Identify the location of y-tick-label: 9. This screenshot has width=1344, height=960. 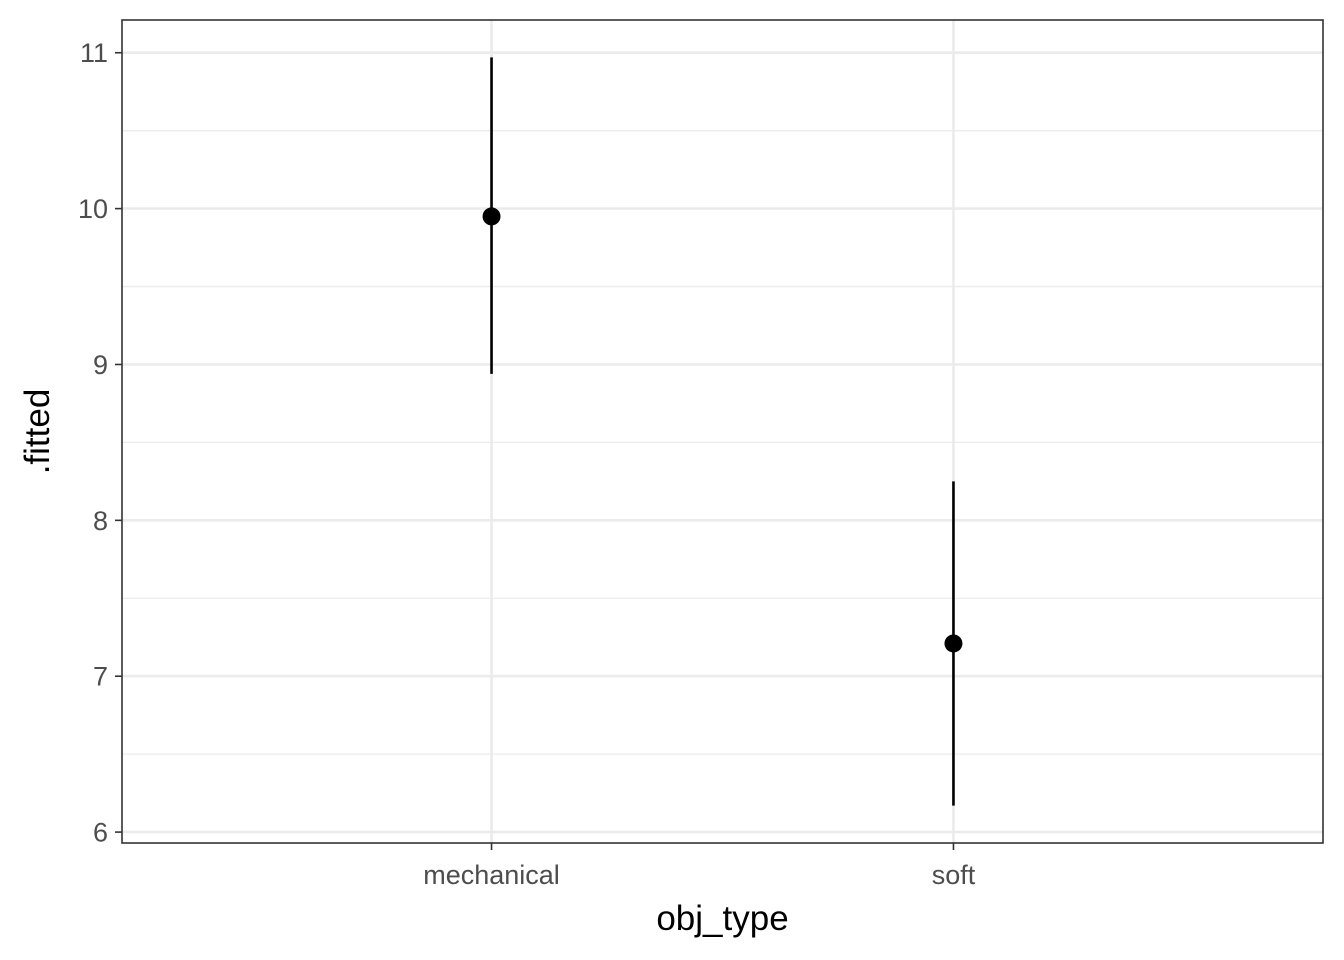
(100, 365).